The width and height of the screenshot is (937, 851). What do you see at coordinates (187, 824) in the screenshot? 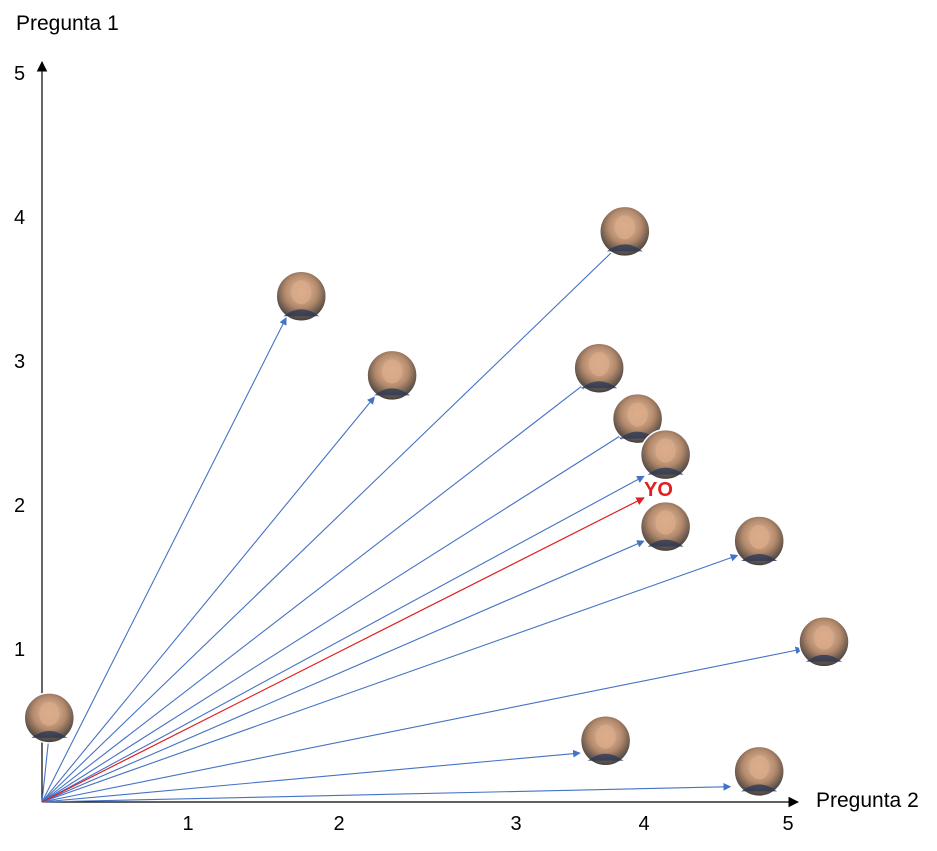
I see `x-tick-label-0: 1` at bounding box center [187, 824].